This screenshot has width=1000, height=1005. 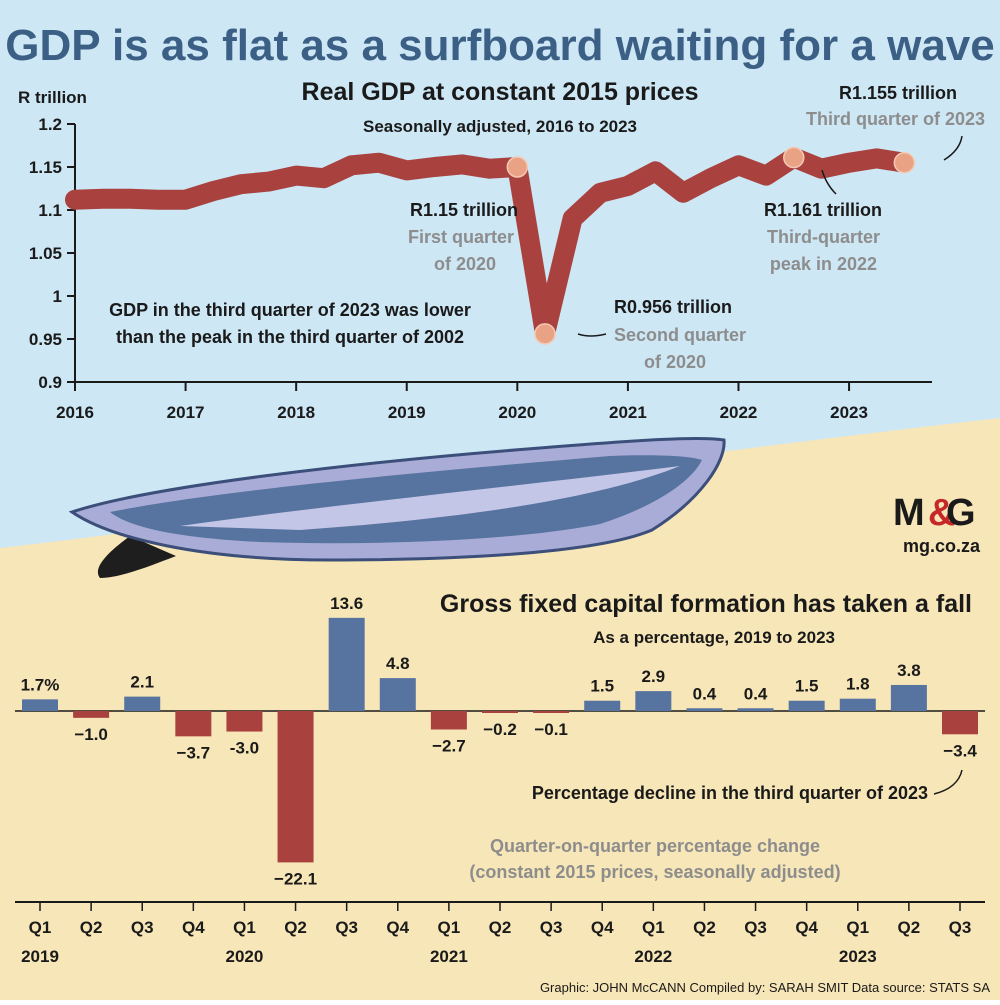 I want to click on gfcf-bar-value-label: 3.8, so click(x=909, y=670).